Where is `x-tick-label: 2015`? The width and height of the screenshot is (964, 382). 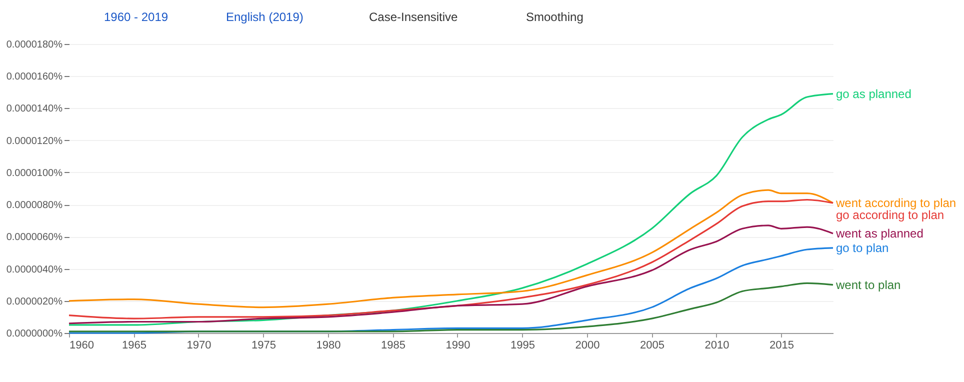
x-tick-label: 2015 is located at coordinates (781, 346).